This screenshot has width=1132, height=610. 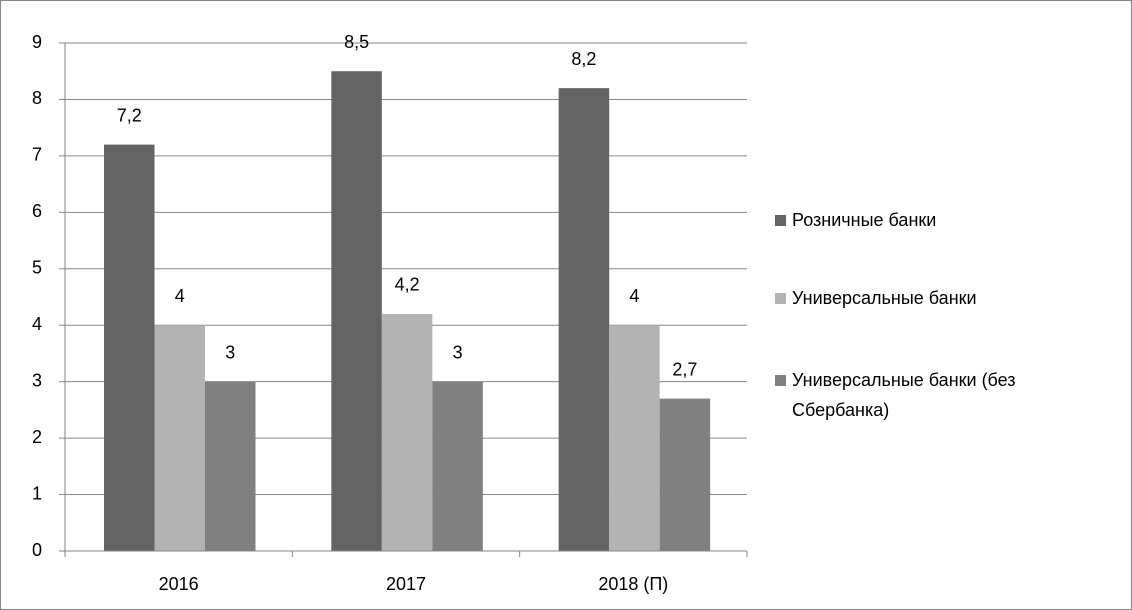 What do you see at coordinates (37, 98) in the screenshot?
I see `y-tick-label: 8` at bounding box center [37, 98].